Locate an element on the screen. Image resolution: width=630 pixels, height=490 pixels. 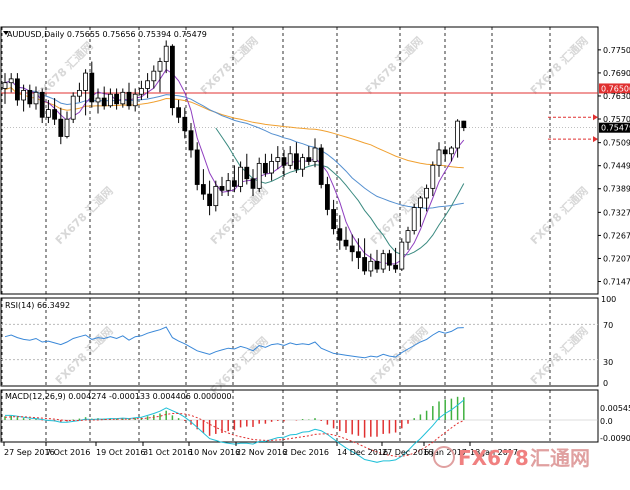
last-price-label: 0.75479 is located at coordinates (615, 128).